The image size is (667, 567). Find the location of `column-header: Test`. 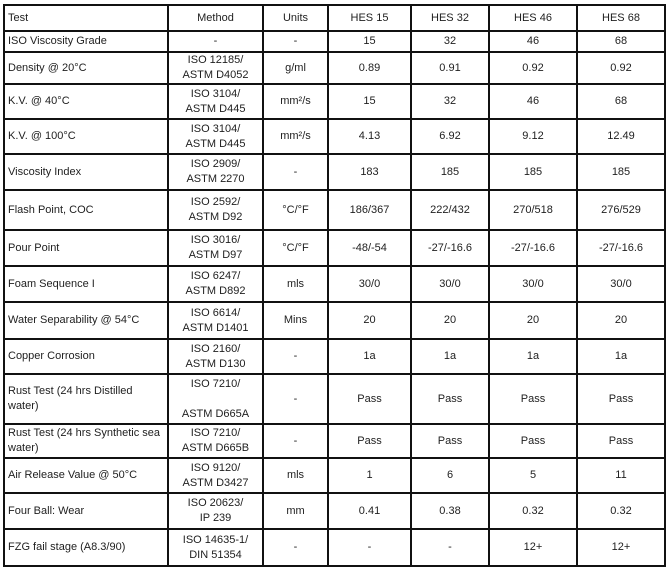

column-header: Test is located at coordinates (86, 18).